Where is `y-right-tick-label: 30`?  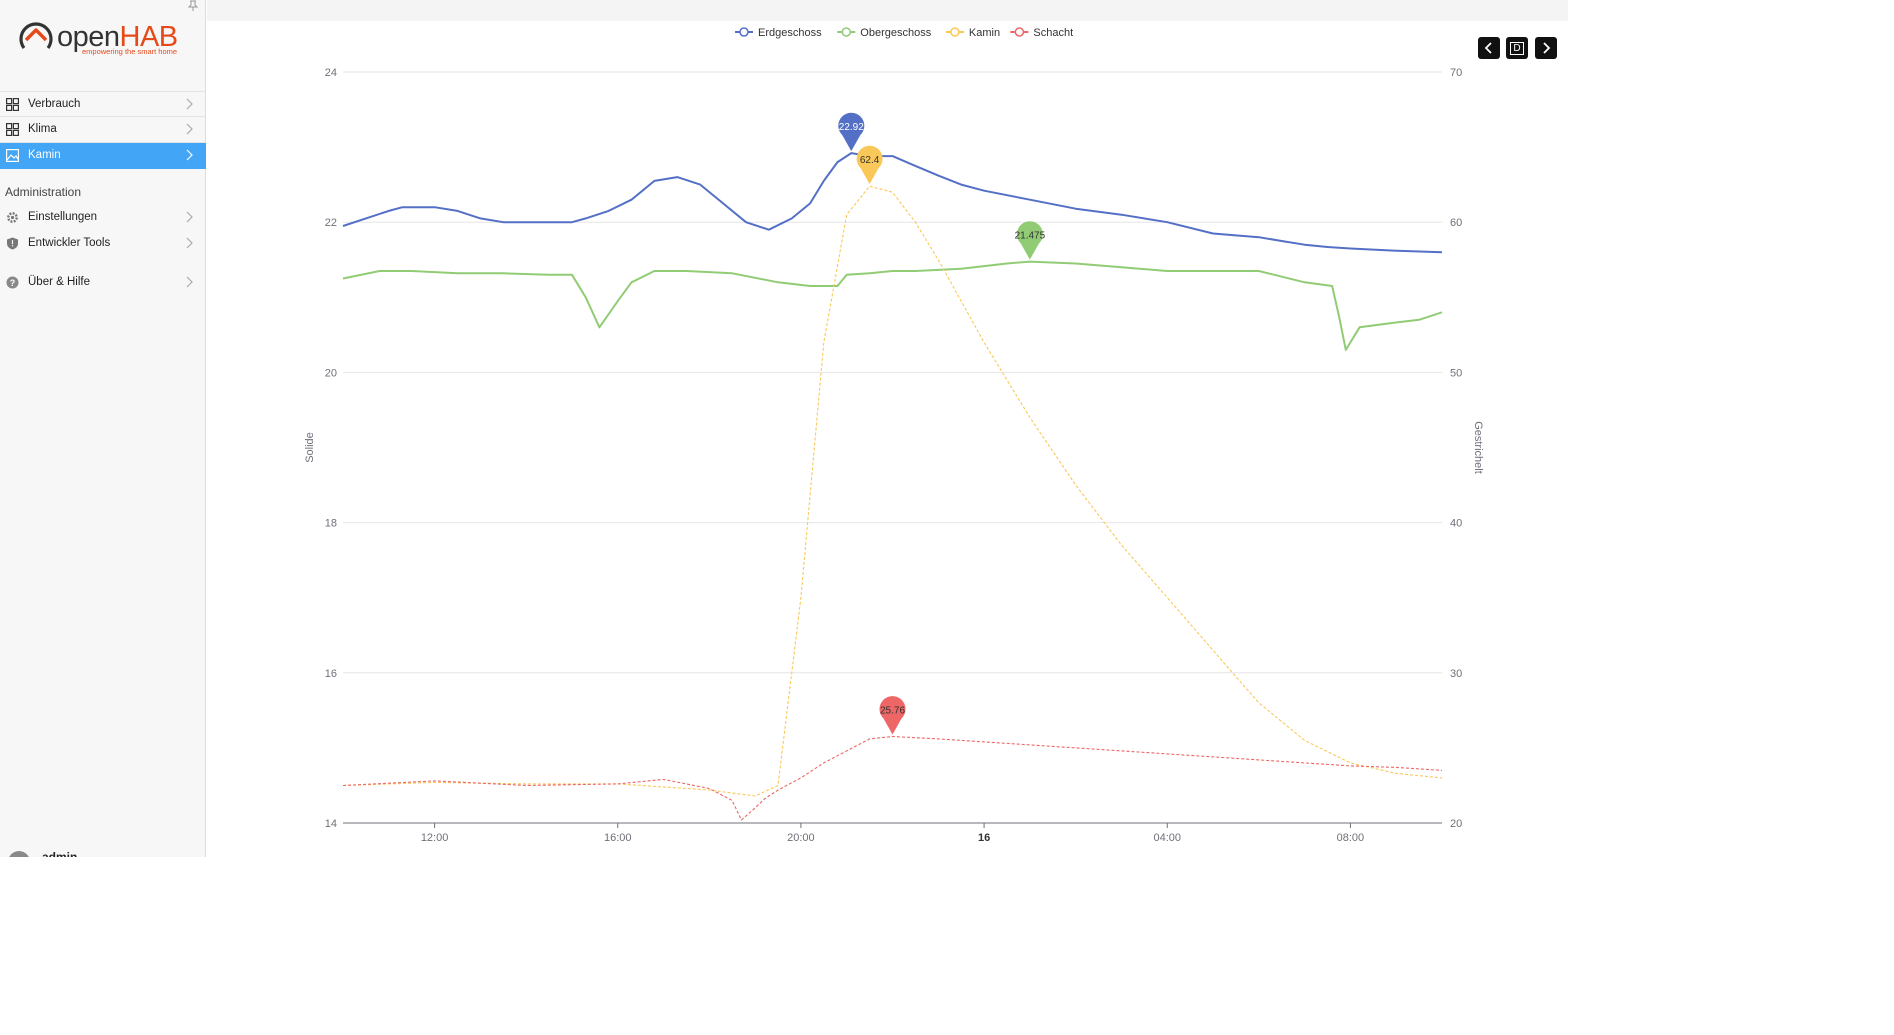
y-right-tick-label: 30 is located at coordinates (1456, 674).